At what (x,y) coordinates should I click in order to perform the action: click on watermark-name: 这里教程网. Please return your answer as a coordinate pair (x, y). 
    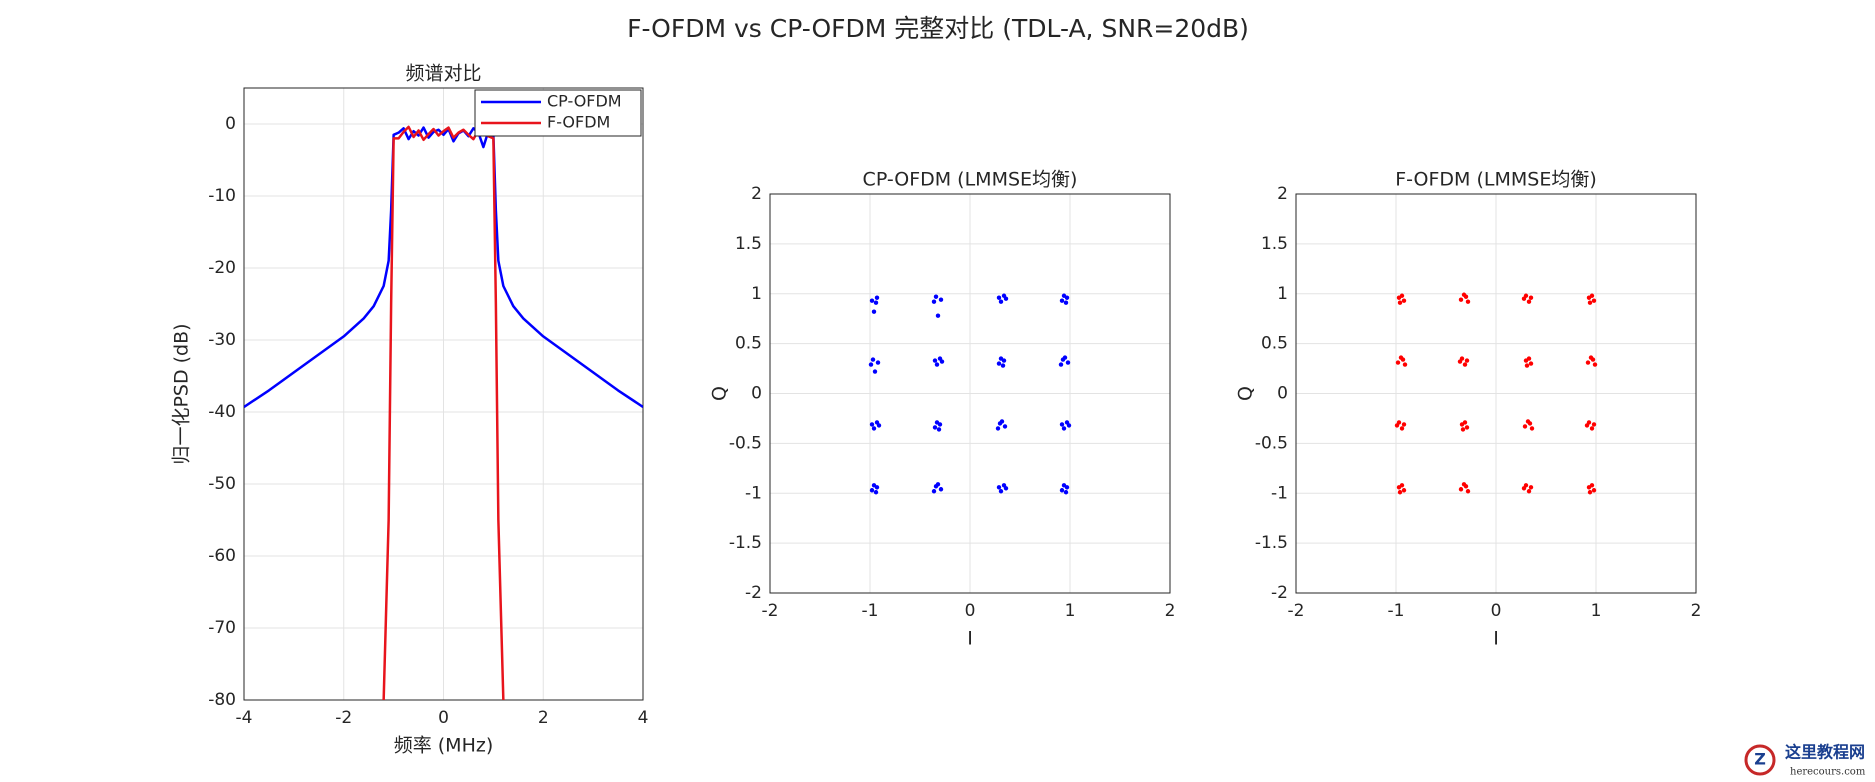
    Looking at the image, I should click on (1825, 752).